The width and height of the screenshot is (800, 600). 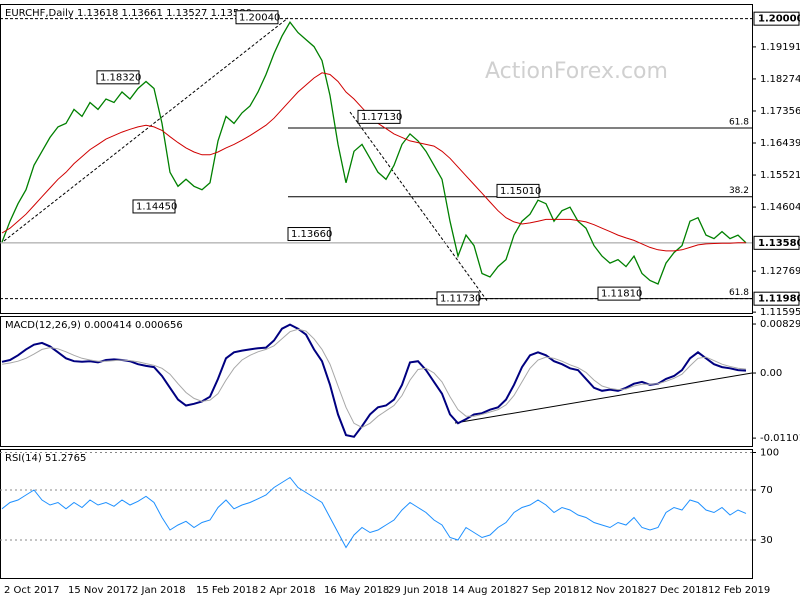 I want to click on macd-trend-line, so click(x=603, y=398).